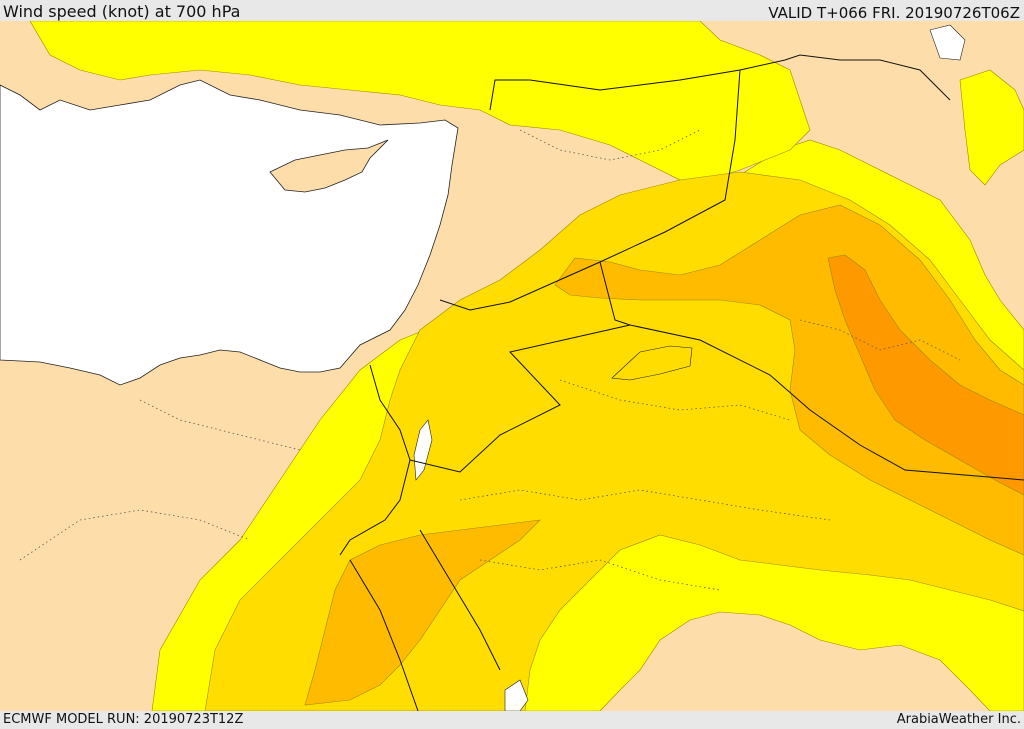 This screenshot has height=729, width=1024. What do you see at coordinates (991, 127) in the screenshot?
I see `wind-band-1-east` at bounding box center [991, 127].